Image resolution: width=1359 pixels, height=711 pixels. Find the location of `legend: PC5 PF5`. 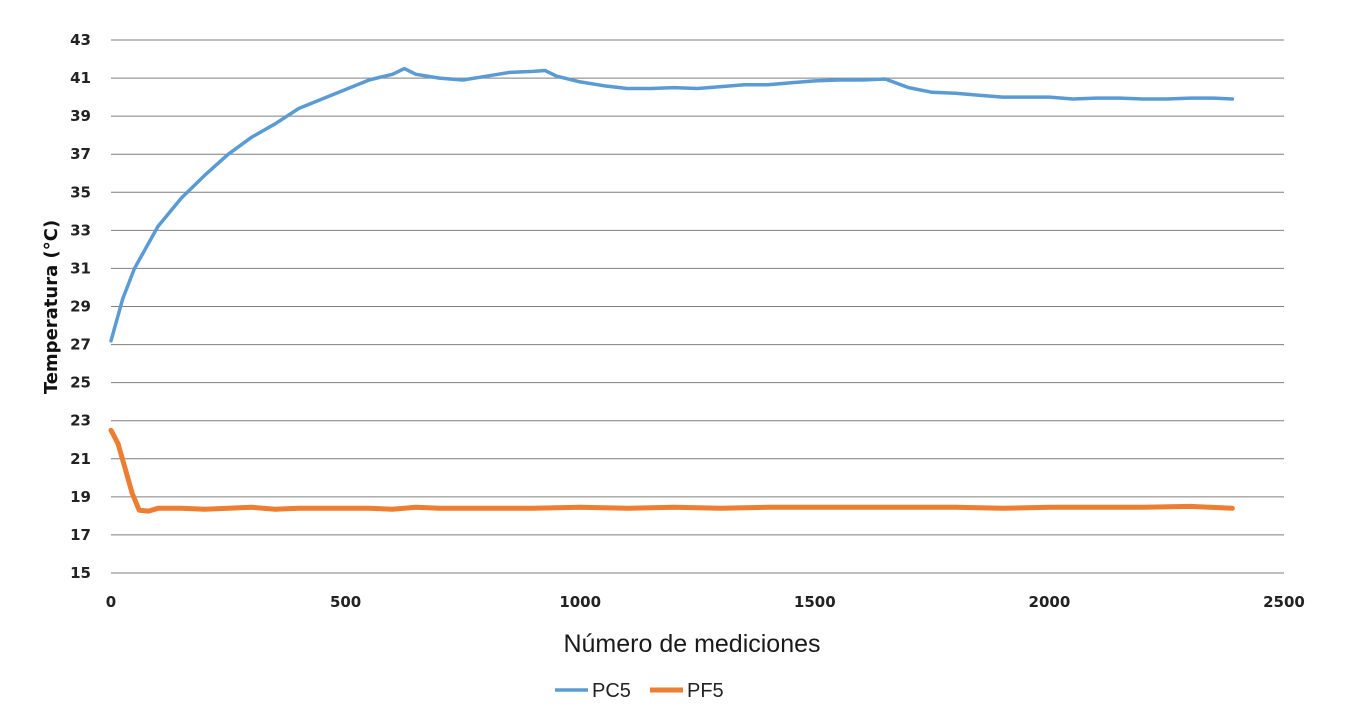

legend: PC5 PF5 is located at coordinates (639, 691).